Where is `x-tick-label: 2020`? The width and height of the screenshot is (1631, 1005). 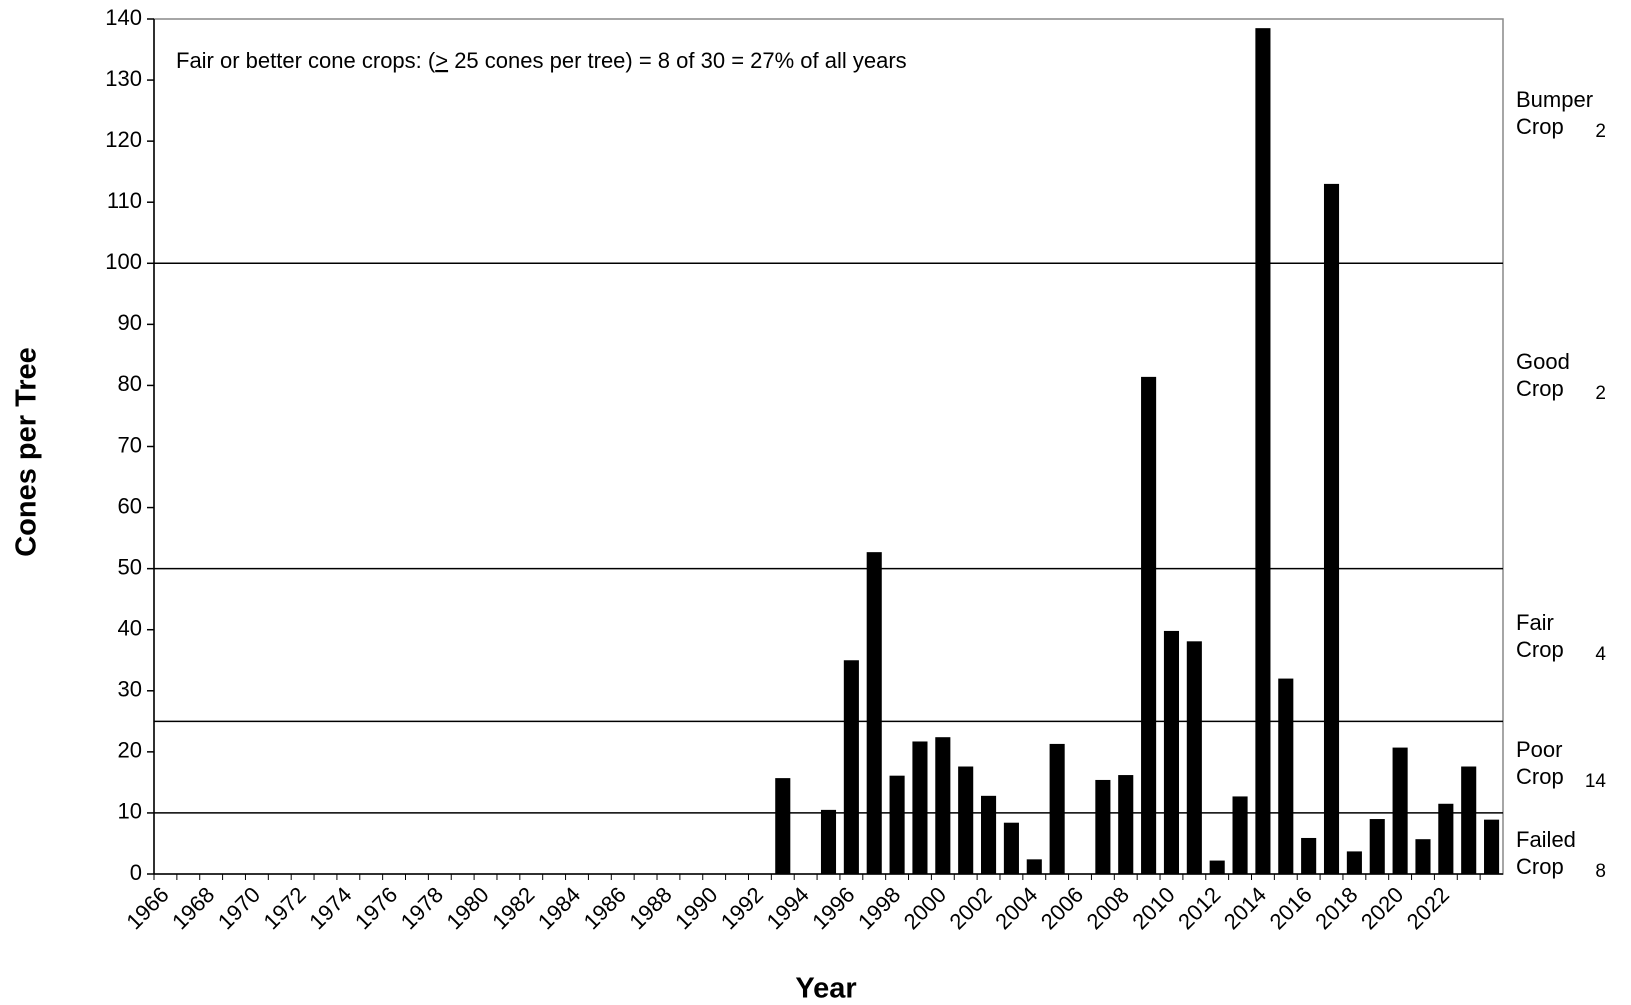 x-tick-label: 2020 is located at coordinates (1382, 908).